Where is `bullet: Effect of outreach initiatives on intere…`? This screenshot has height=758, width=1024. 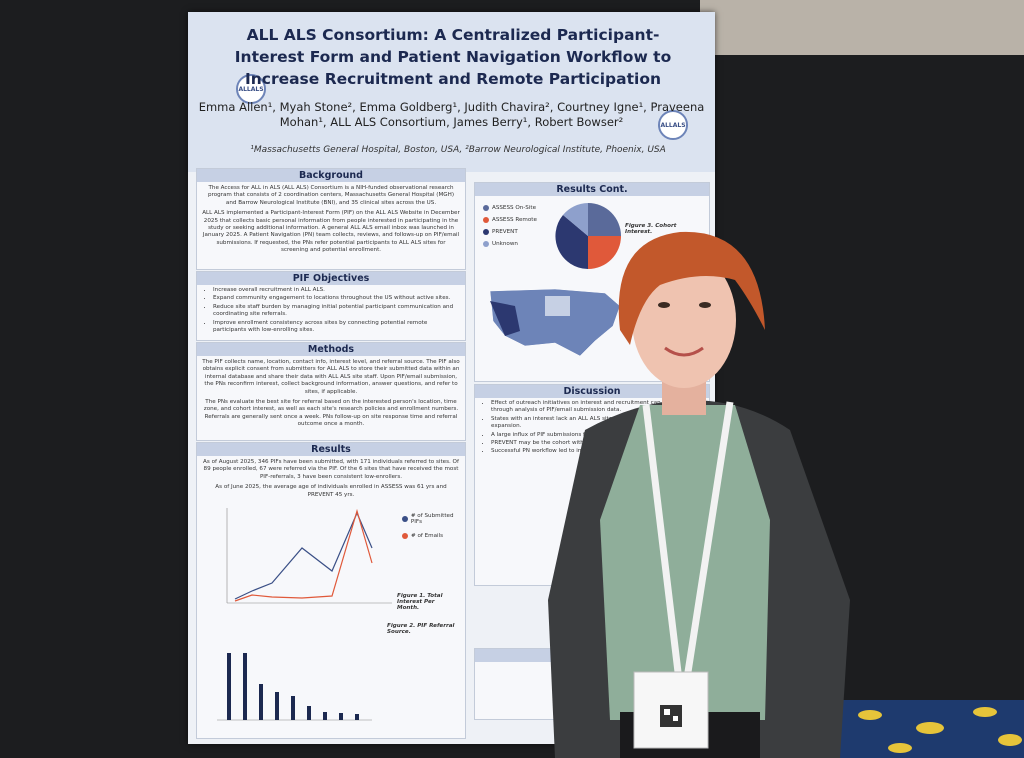 bullet: Effect of outreach initiatives on intere… is located at coordinates (598, 407).